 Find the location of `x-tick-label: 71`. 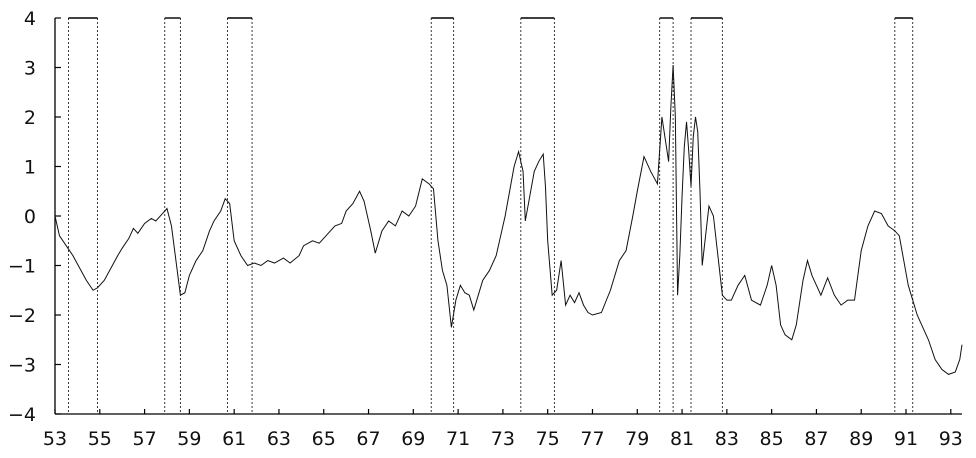

x-tick-label: 71 is located at coordinates (458, 439).